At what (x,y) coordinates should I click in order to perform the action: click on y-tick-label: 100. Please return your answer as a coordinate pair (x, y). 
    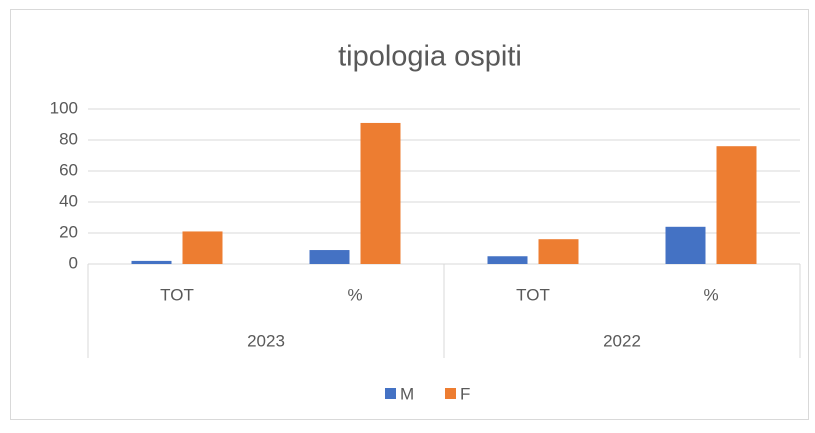
    Looking at the image, I should click on (64, 107).